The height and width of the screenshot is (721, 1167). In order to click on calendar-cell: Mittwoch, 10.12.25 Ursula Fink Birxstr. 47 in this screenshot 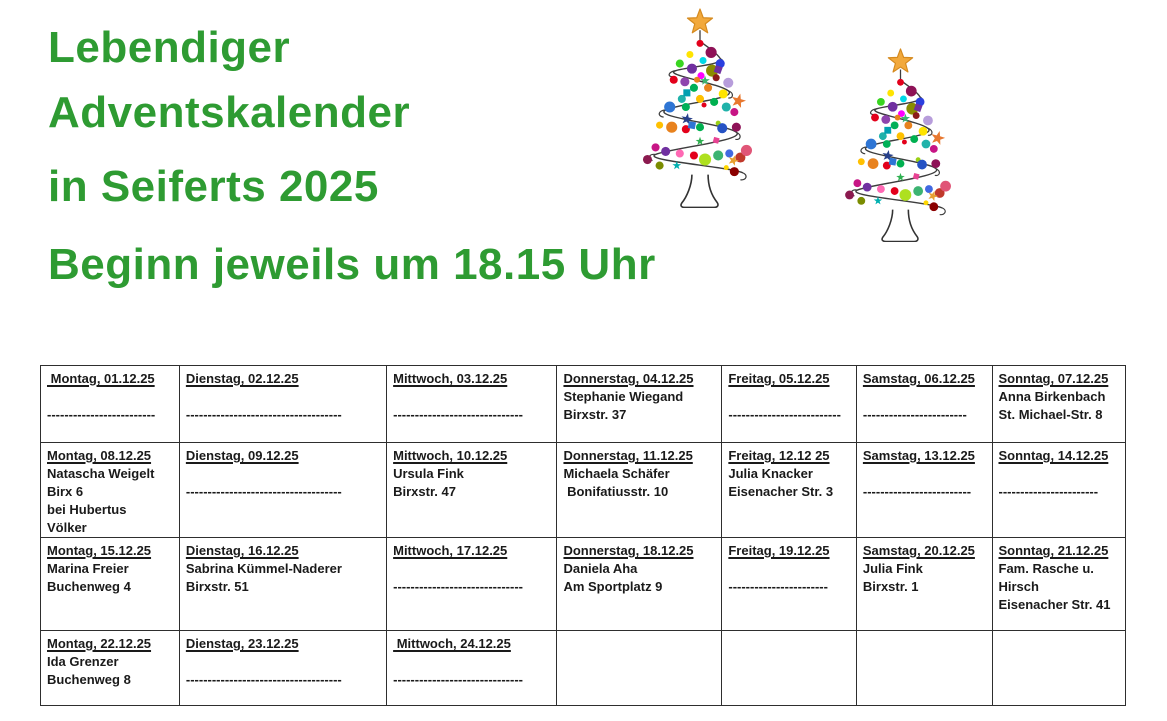, I will do `click(472, 490)`.